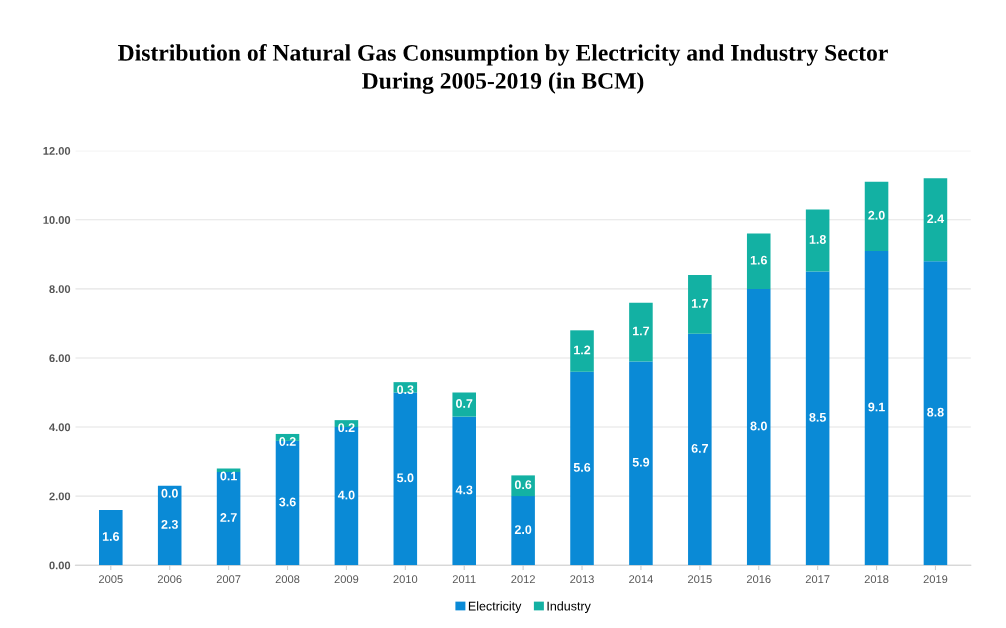  I want to click on data-label: 9.1, so click(876, 407).